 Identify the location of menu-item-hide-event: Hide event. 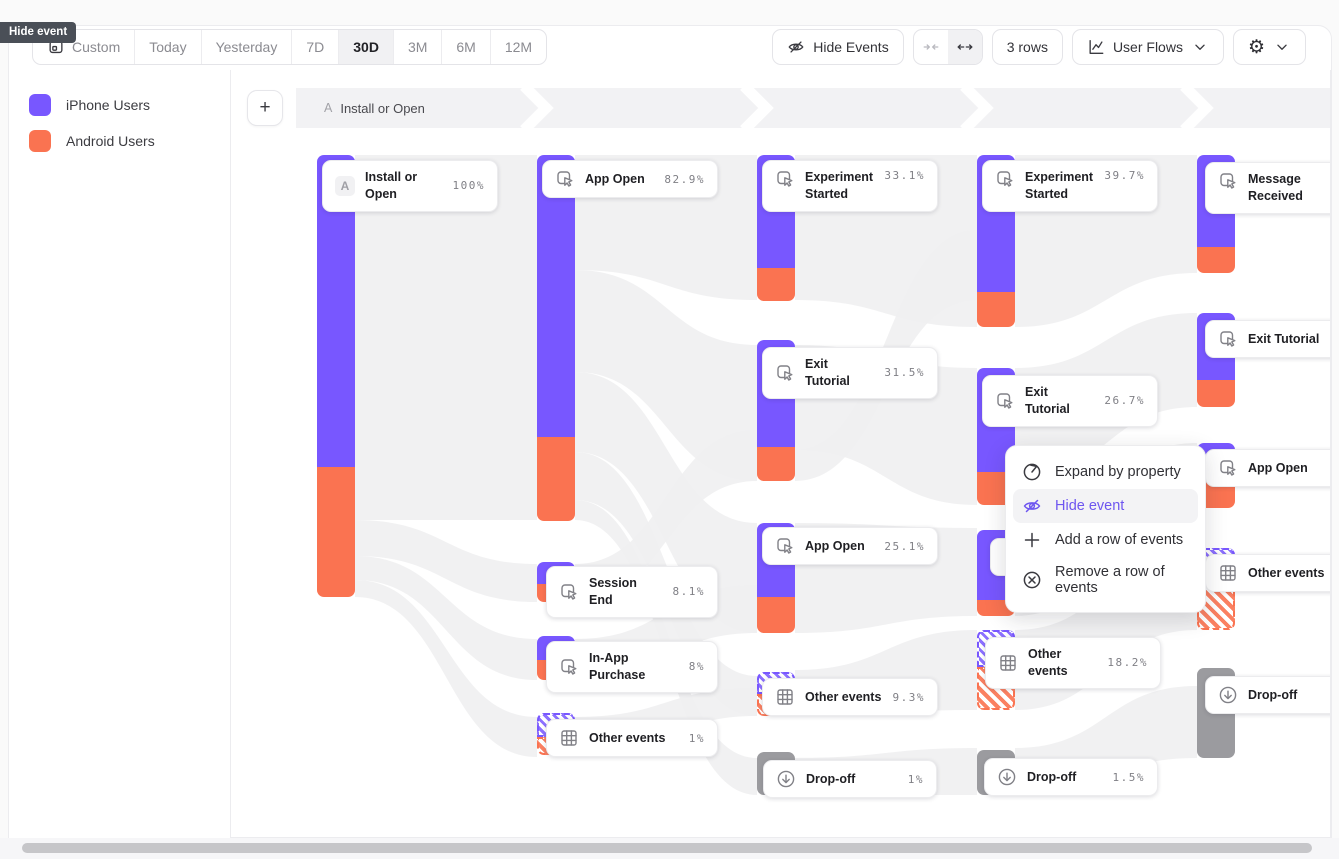
(1105, 506).